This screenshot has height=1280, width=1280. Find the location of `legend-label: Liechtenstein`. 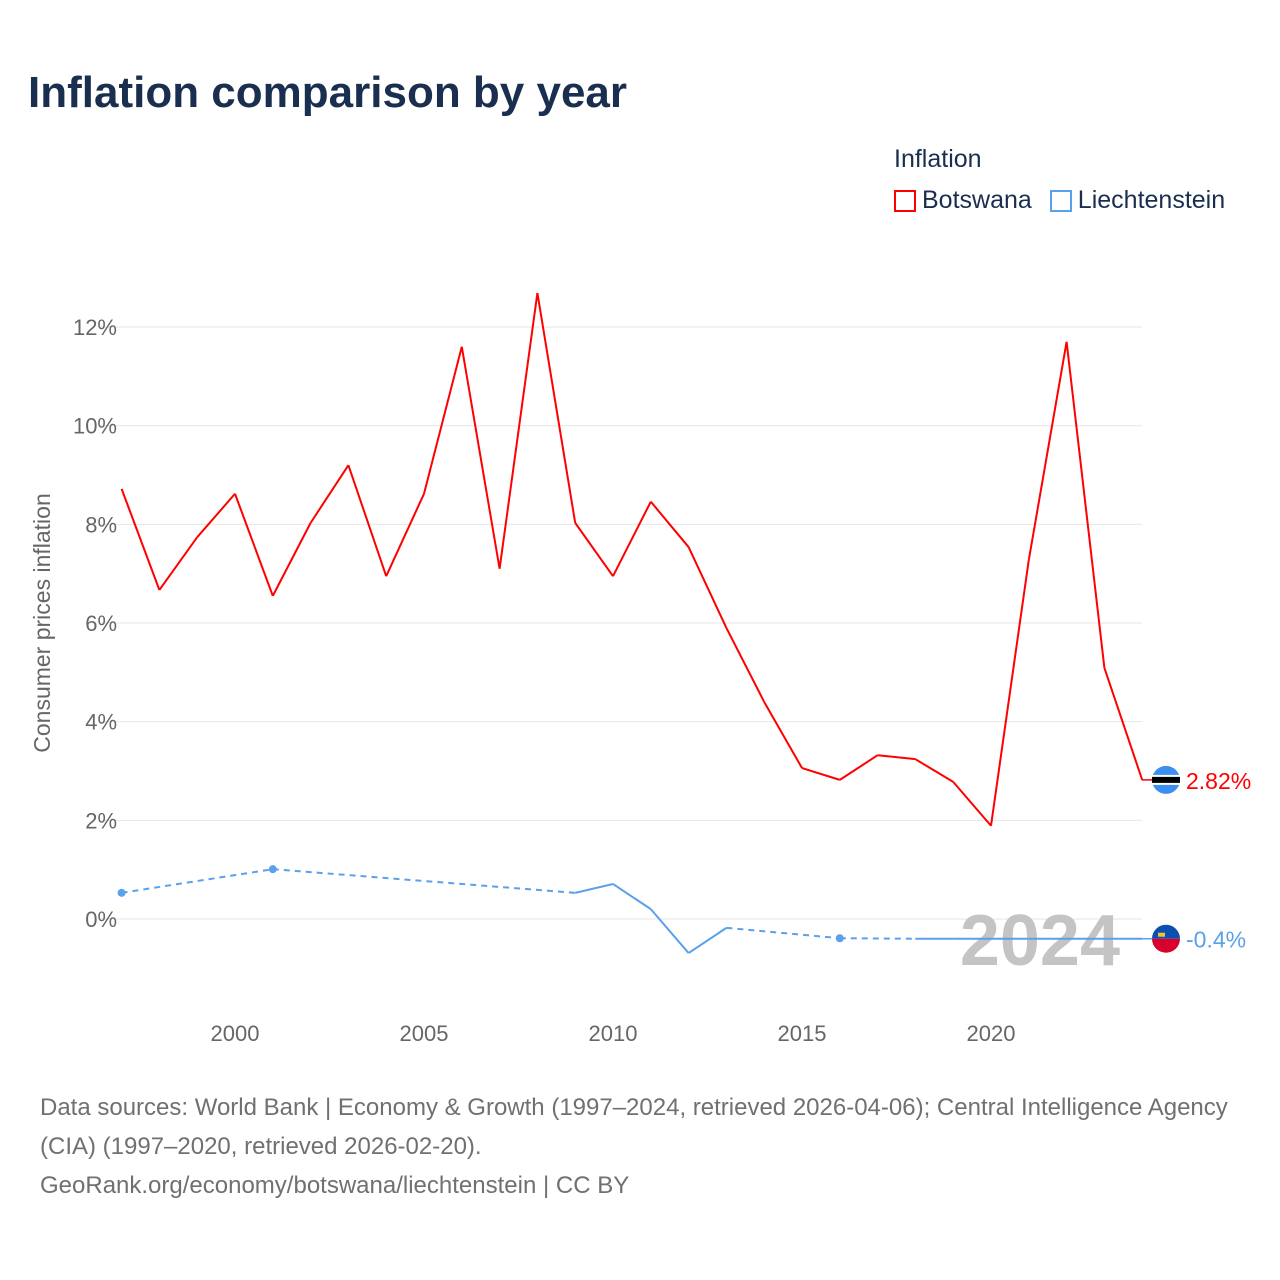

legend-label: Liechtenstein is located at coordinates (1151, 200).